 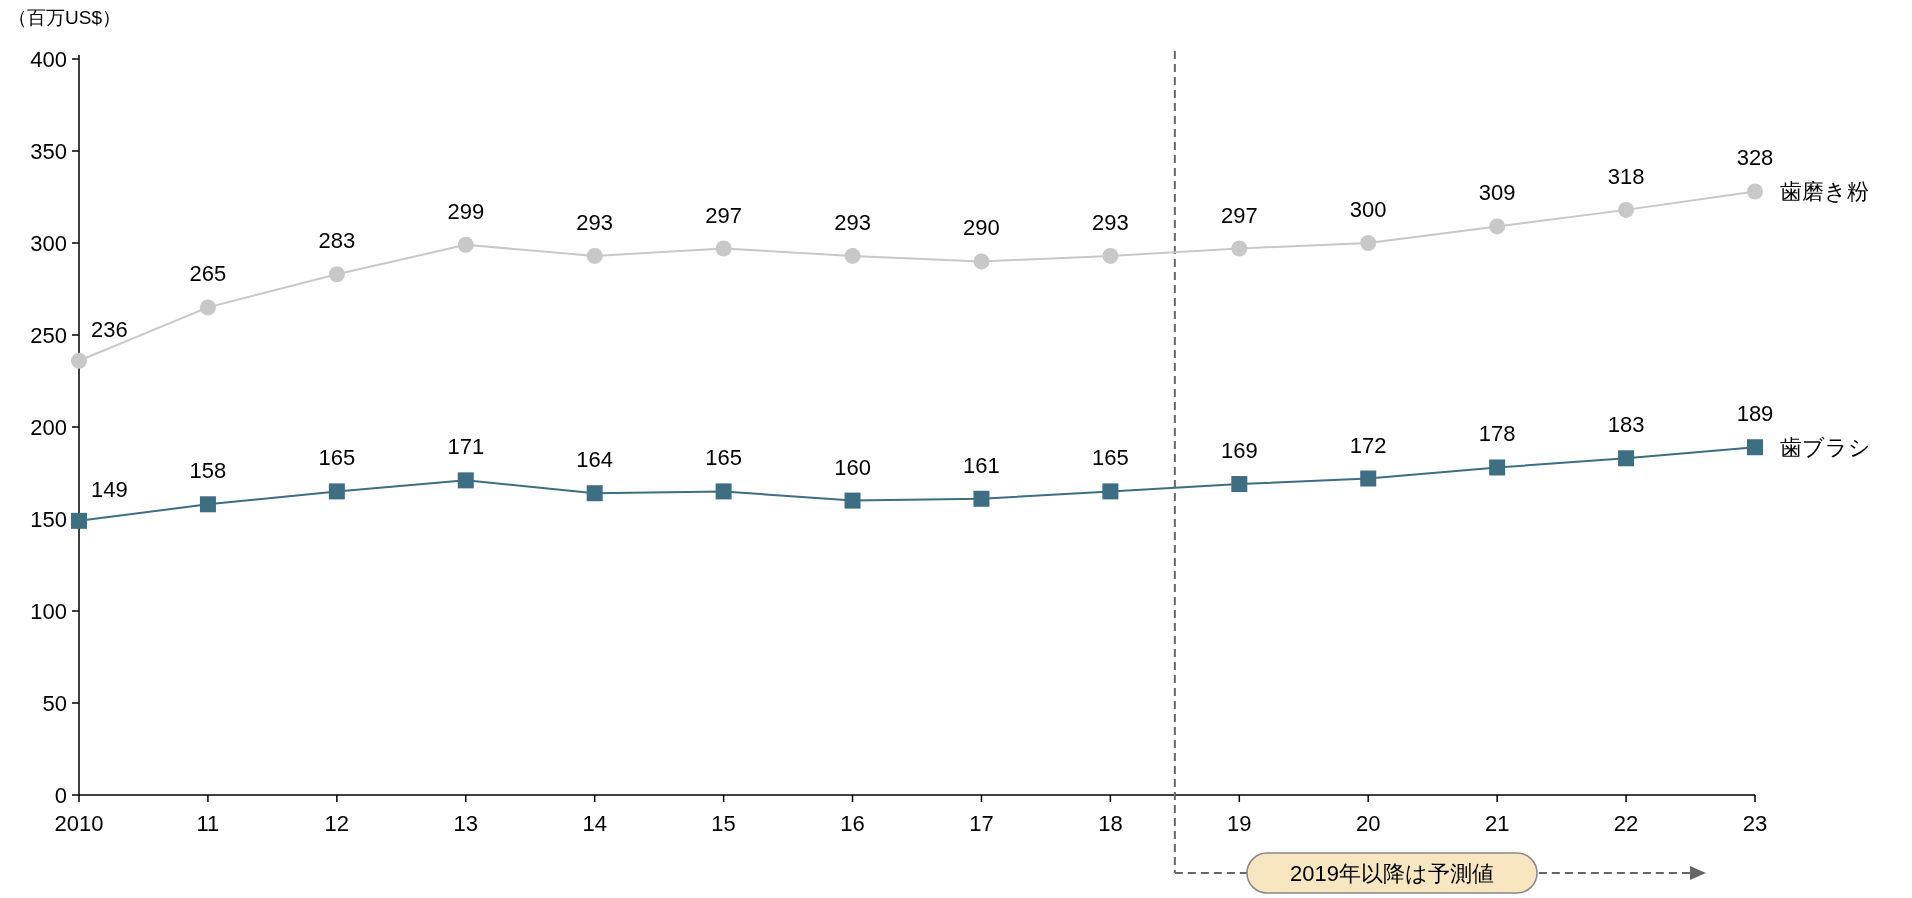 What do you see at coordinates (337, 823) in the screenshot?
I see `x-tick-label: 12` at bounding box center [337, 823].